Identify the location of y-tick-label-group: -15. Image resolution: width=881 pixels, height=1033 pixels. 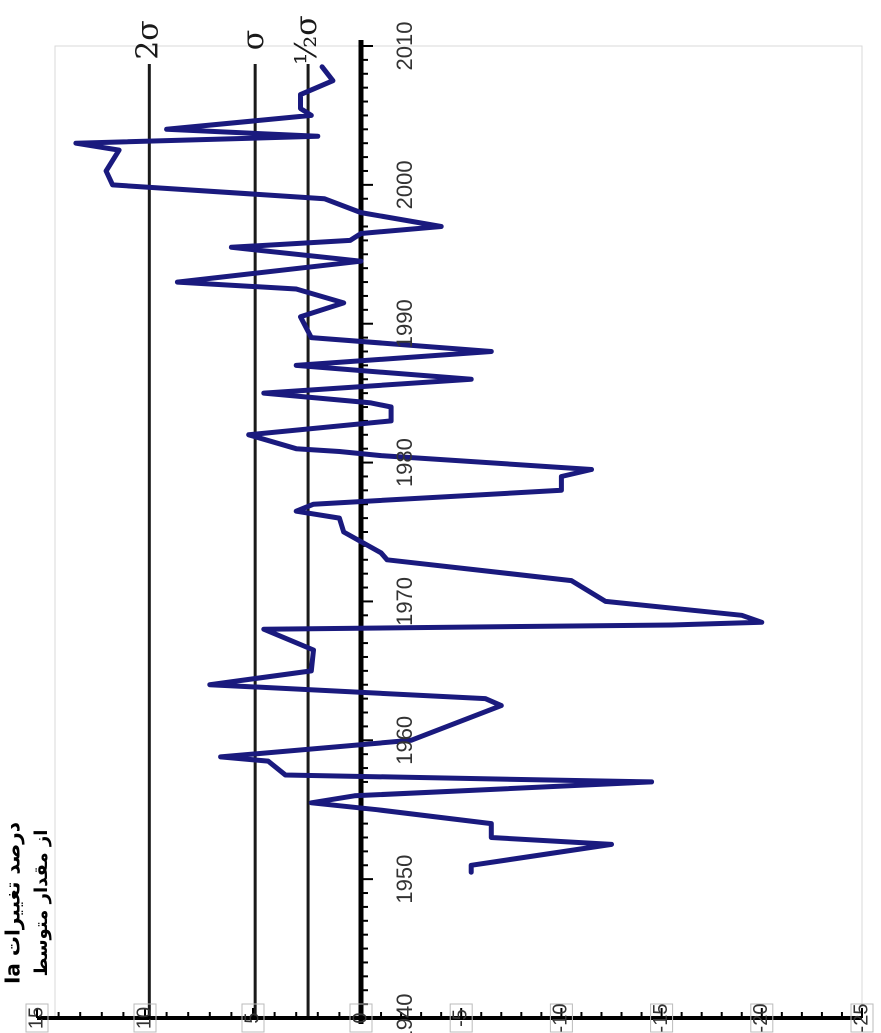
(662, 1018).